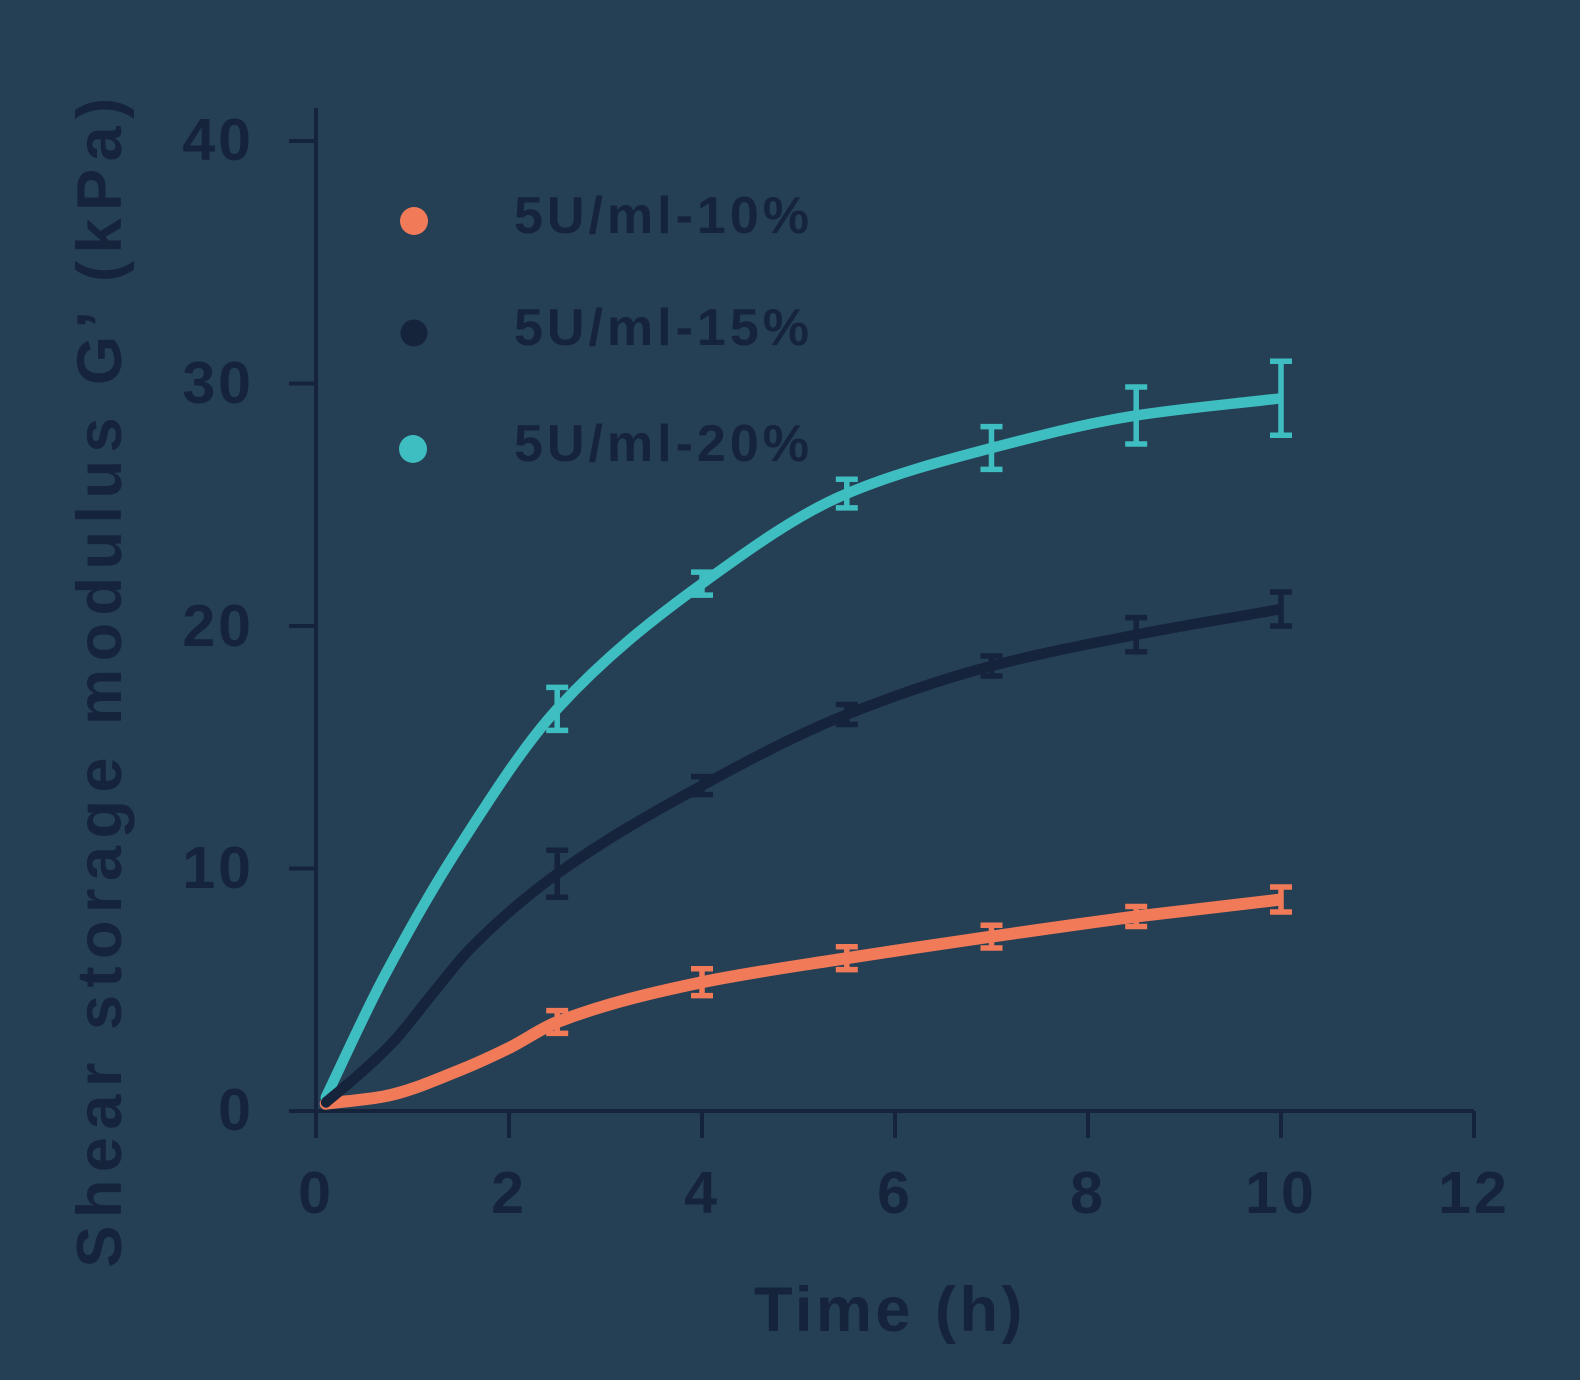 Image resolution: width=1580 pixels, height=1380 pixels. What do you see at coordinates (218, 383) in the screenshot?
I see `svg-text: 30` at bounding box center [218, 383].